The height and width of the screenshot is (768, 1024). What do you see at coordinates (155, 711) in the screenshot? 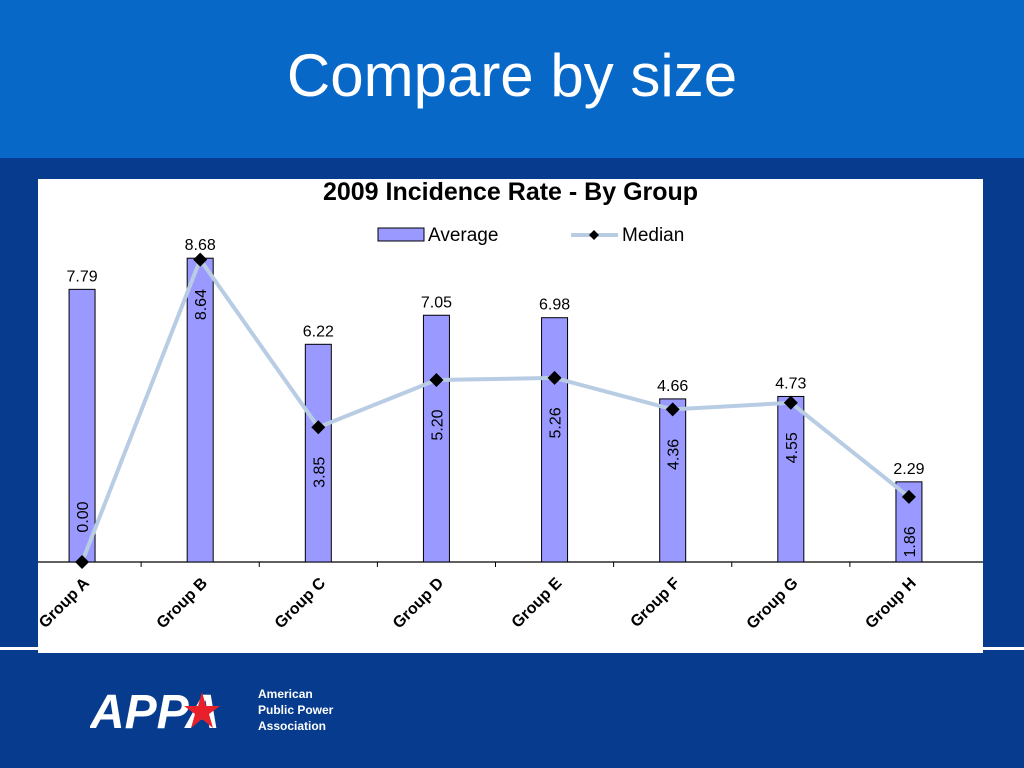
I see `appa-logo: APPA` at bounding box center [155, 711].